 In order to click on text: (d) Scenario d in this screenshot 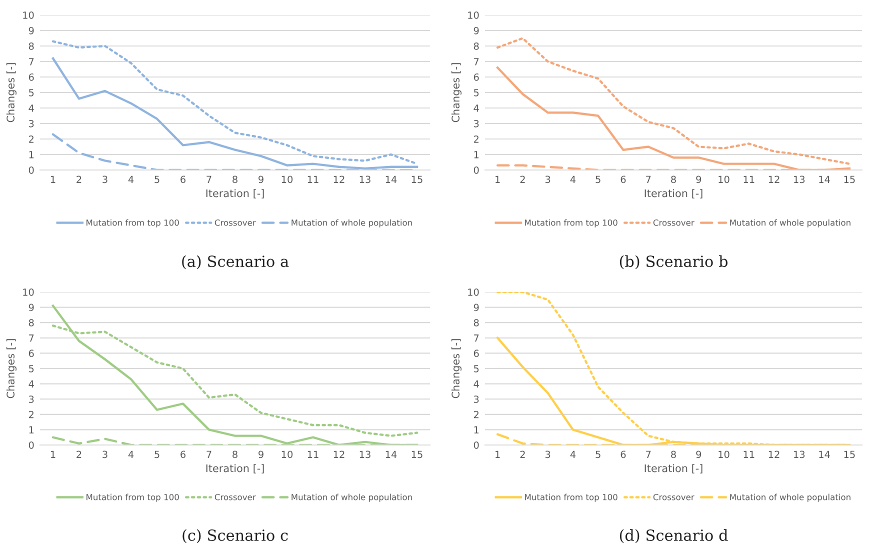, I will do `click(674, 536)`.